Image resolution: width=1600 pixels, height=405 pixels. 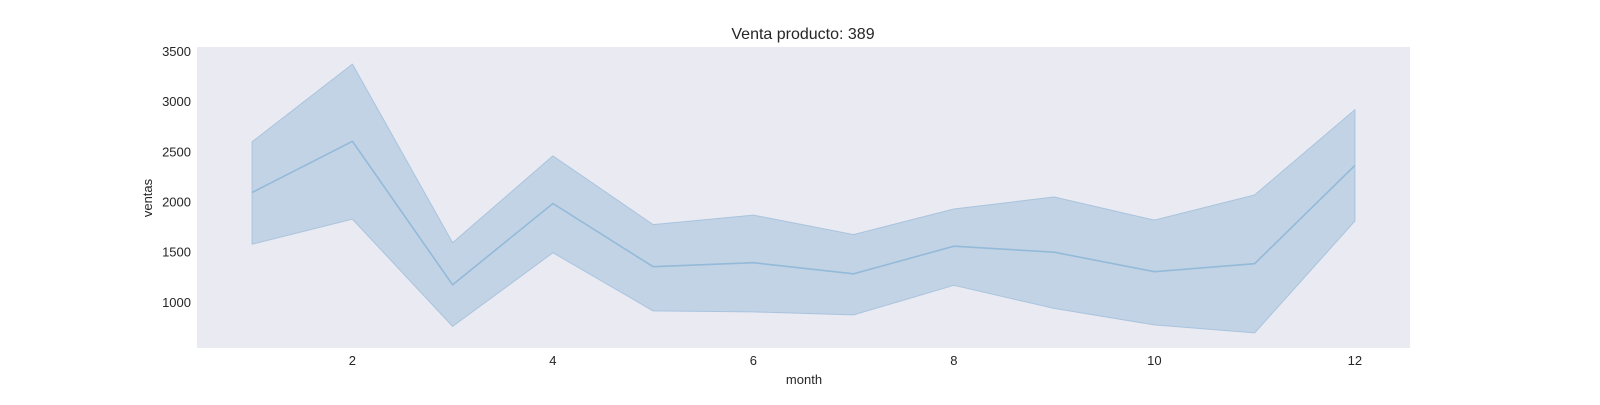 What do you see at coordinates (552, 360) in the screenshot?
I see `x-tick-label: 4` at bounding box center [552, 360].